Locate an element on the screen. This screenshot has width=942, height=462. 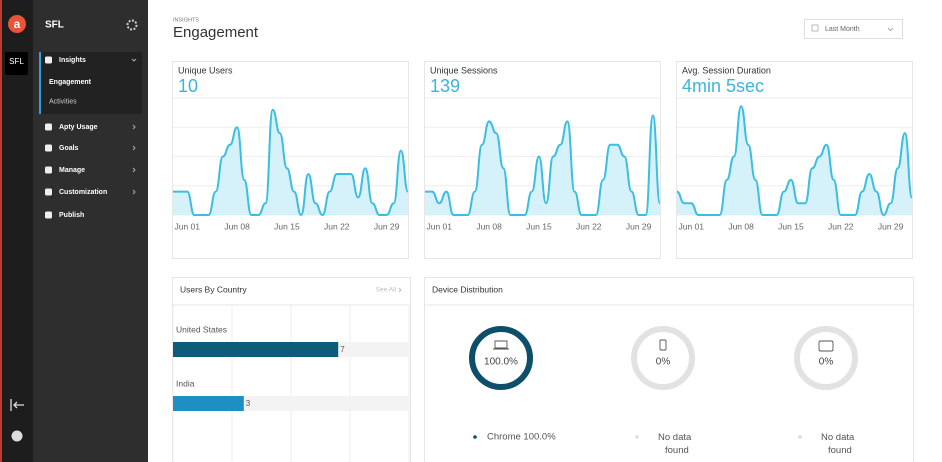
bar-value-label: 7 is located at coordinates (342, 349).